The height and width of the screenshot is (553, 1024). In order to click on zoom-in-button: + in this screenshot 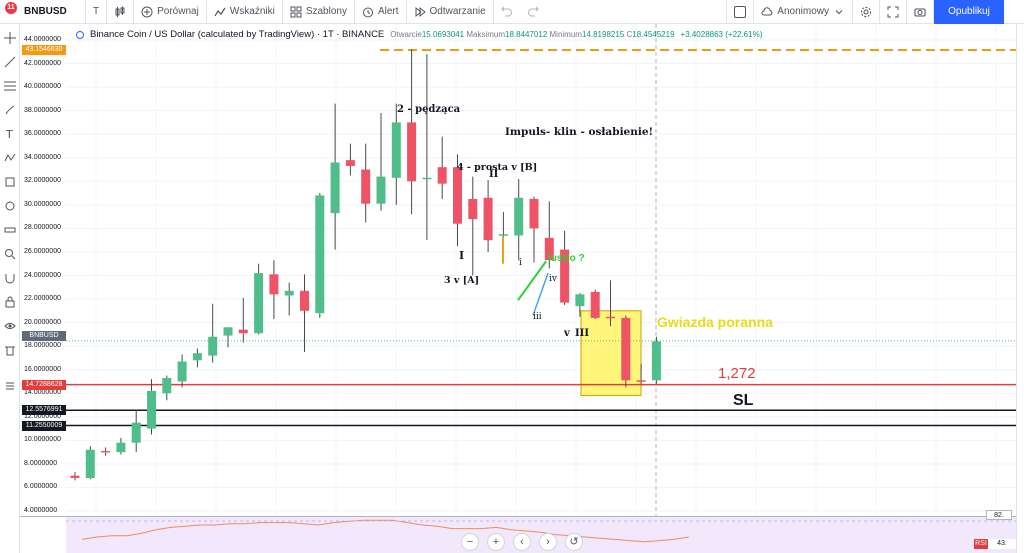, I will do `click(496, 542)`.